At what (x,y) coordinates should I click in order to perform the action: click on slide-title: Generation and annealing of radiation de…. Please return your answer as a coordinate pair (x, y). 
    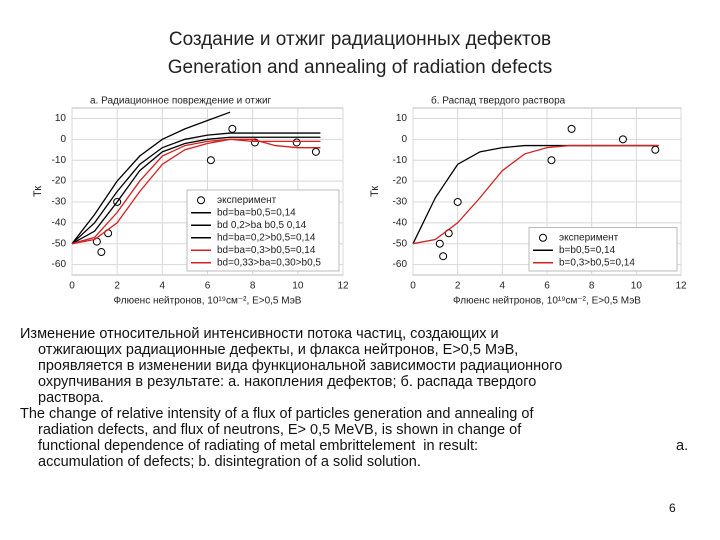
    Looking at the image, I should click on (360, 67).